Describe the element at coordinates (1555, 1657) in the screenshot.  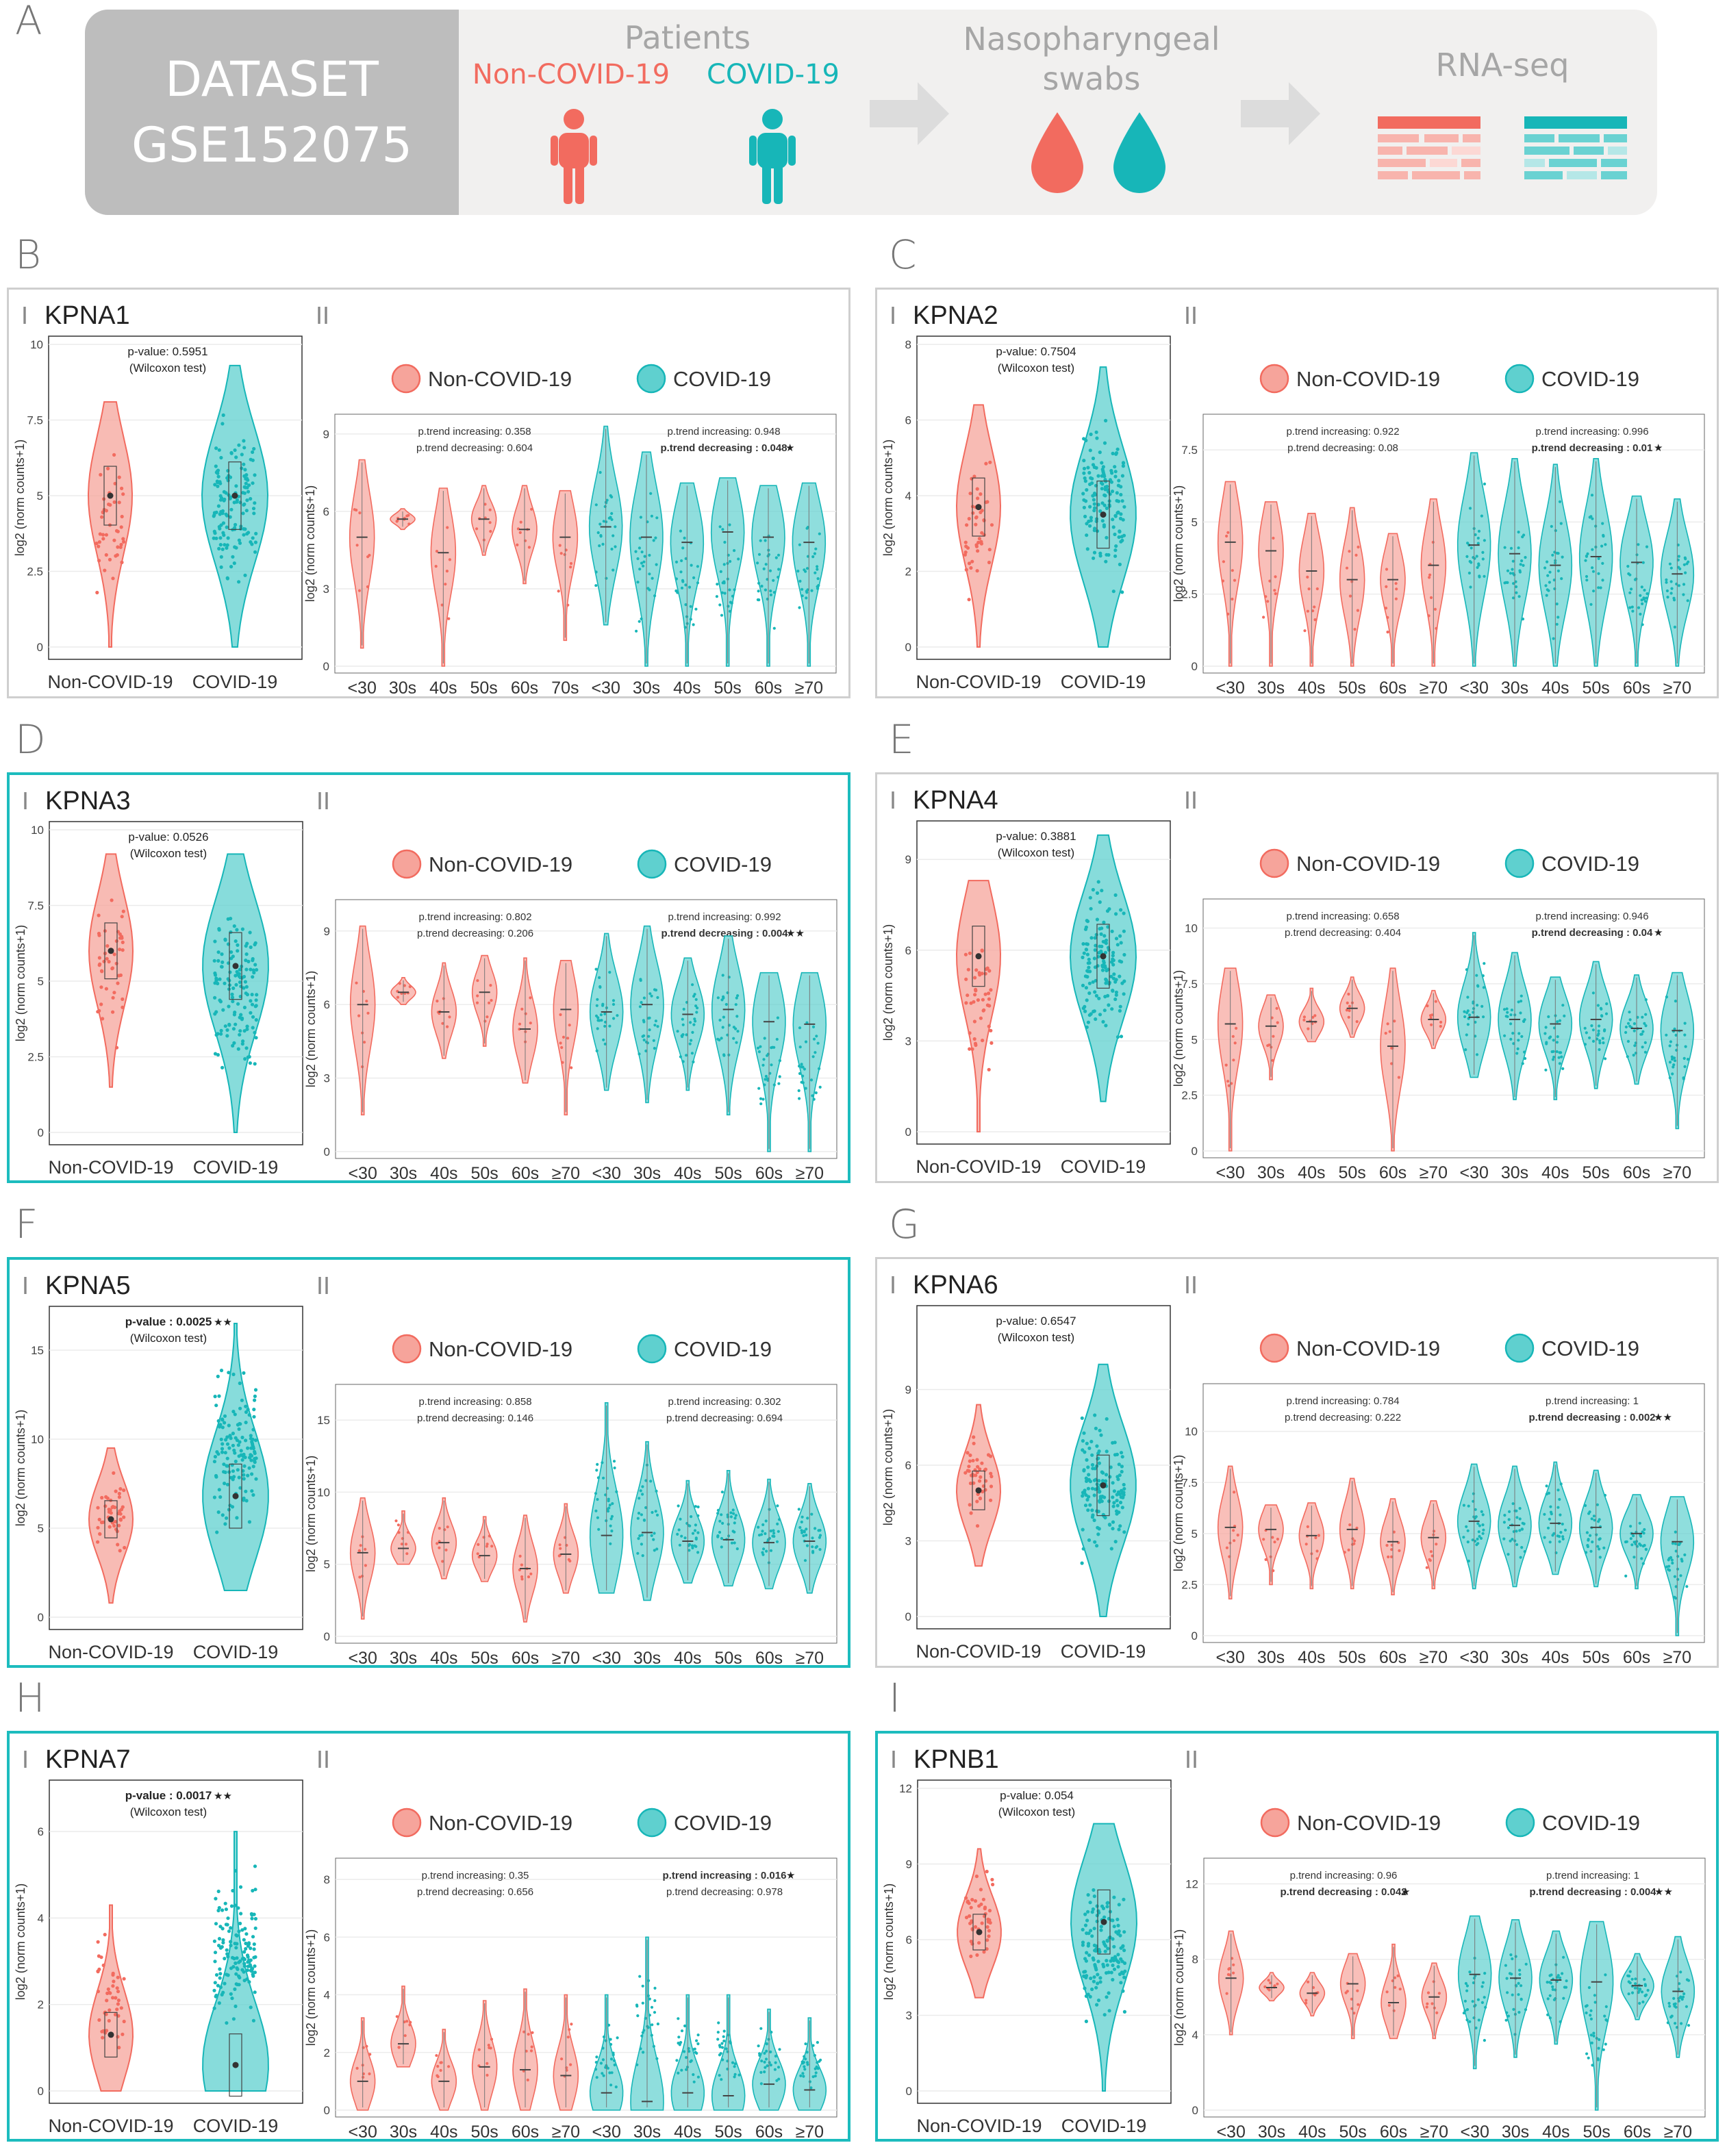
I see `age-xtick-label: 40s` at that location.